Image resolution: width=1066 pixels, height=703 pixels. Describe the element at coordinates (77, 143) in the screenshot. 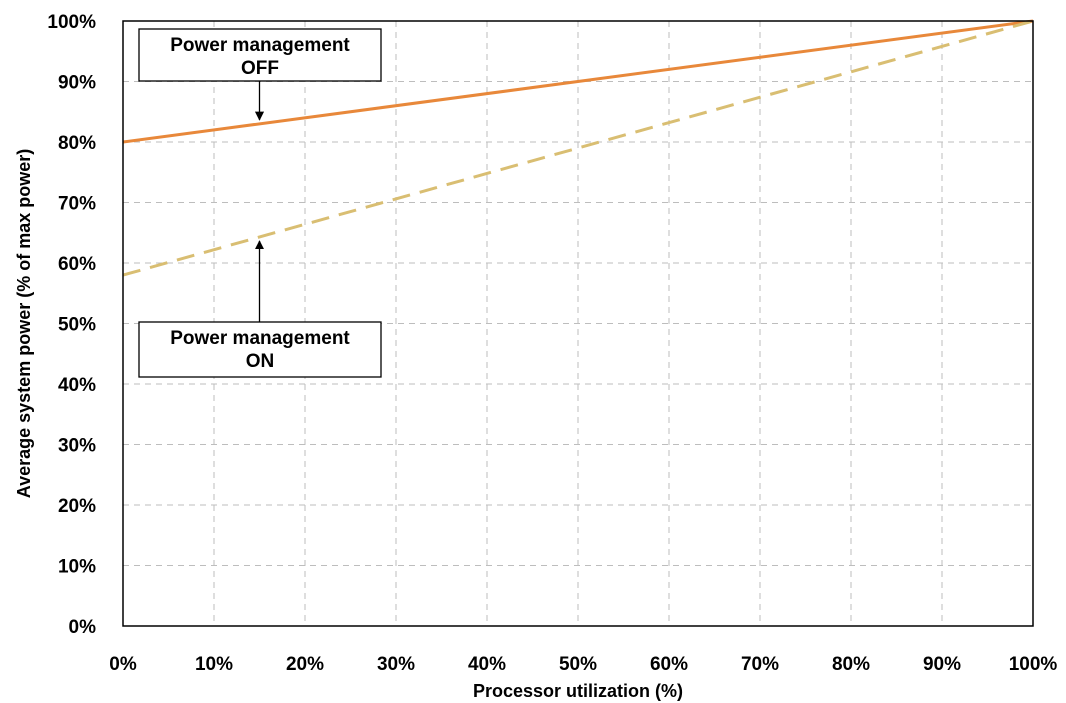

I see `y-tick-label: 80%` at that location.